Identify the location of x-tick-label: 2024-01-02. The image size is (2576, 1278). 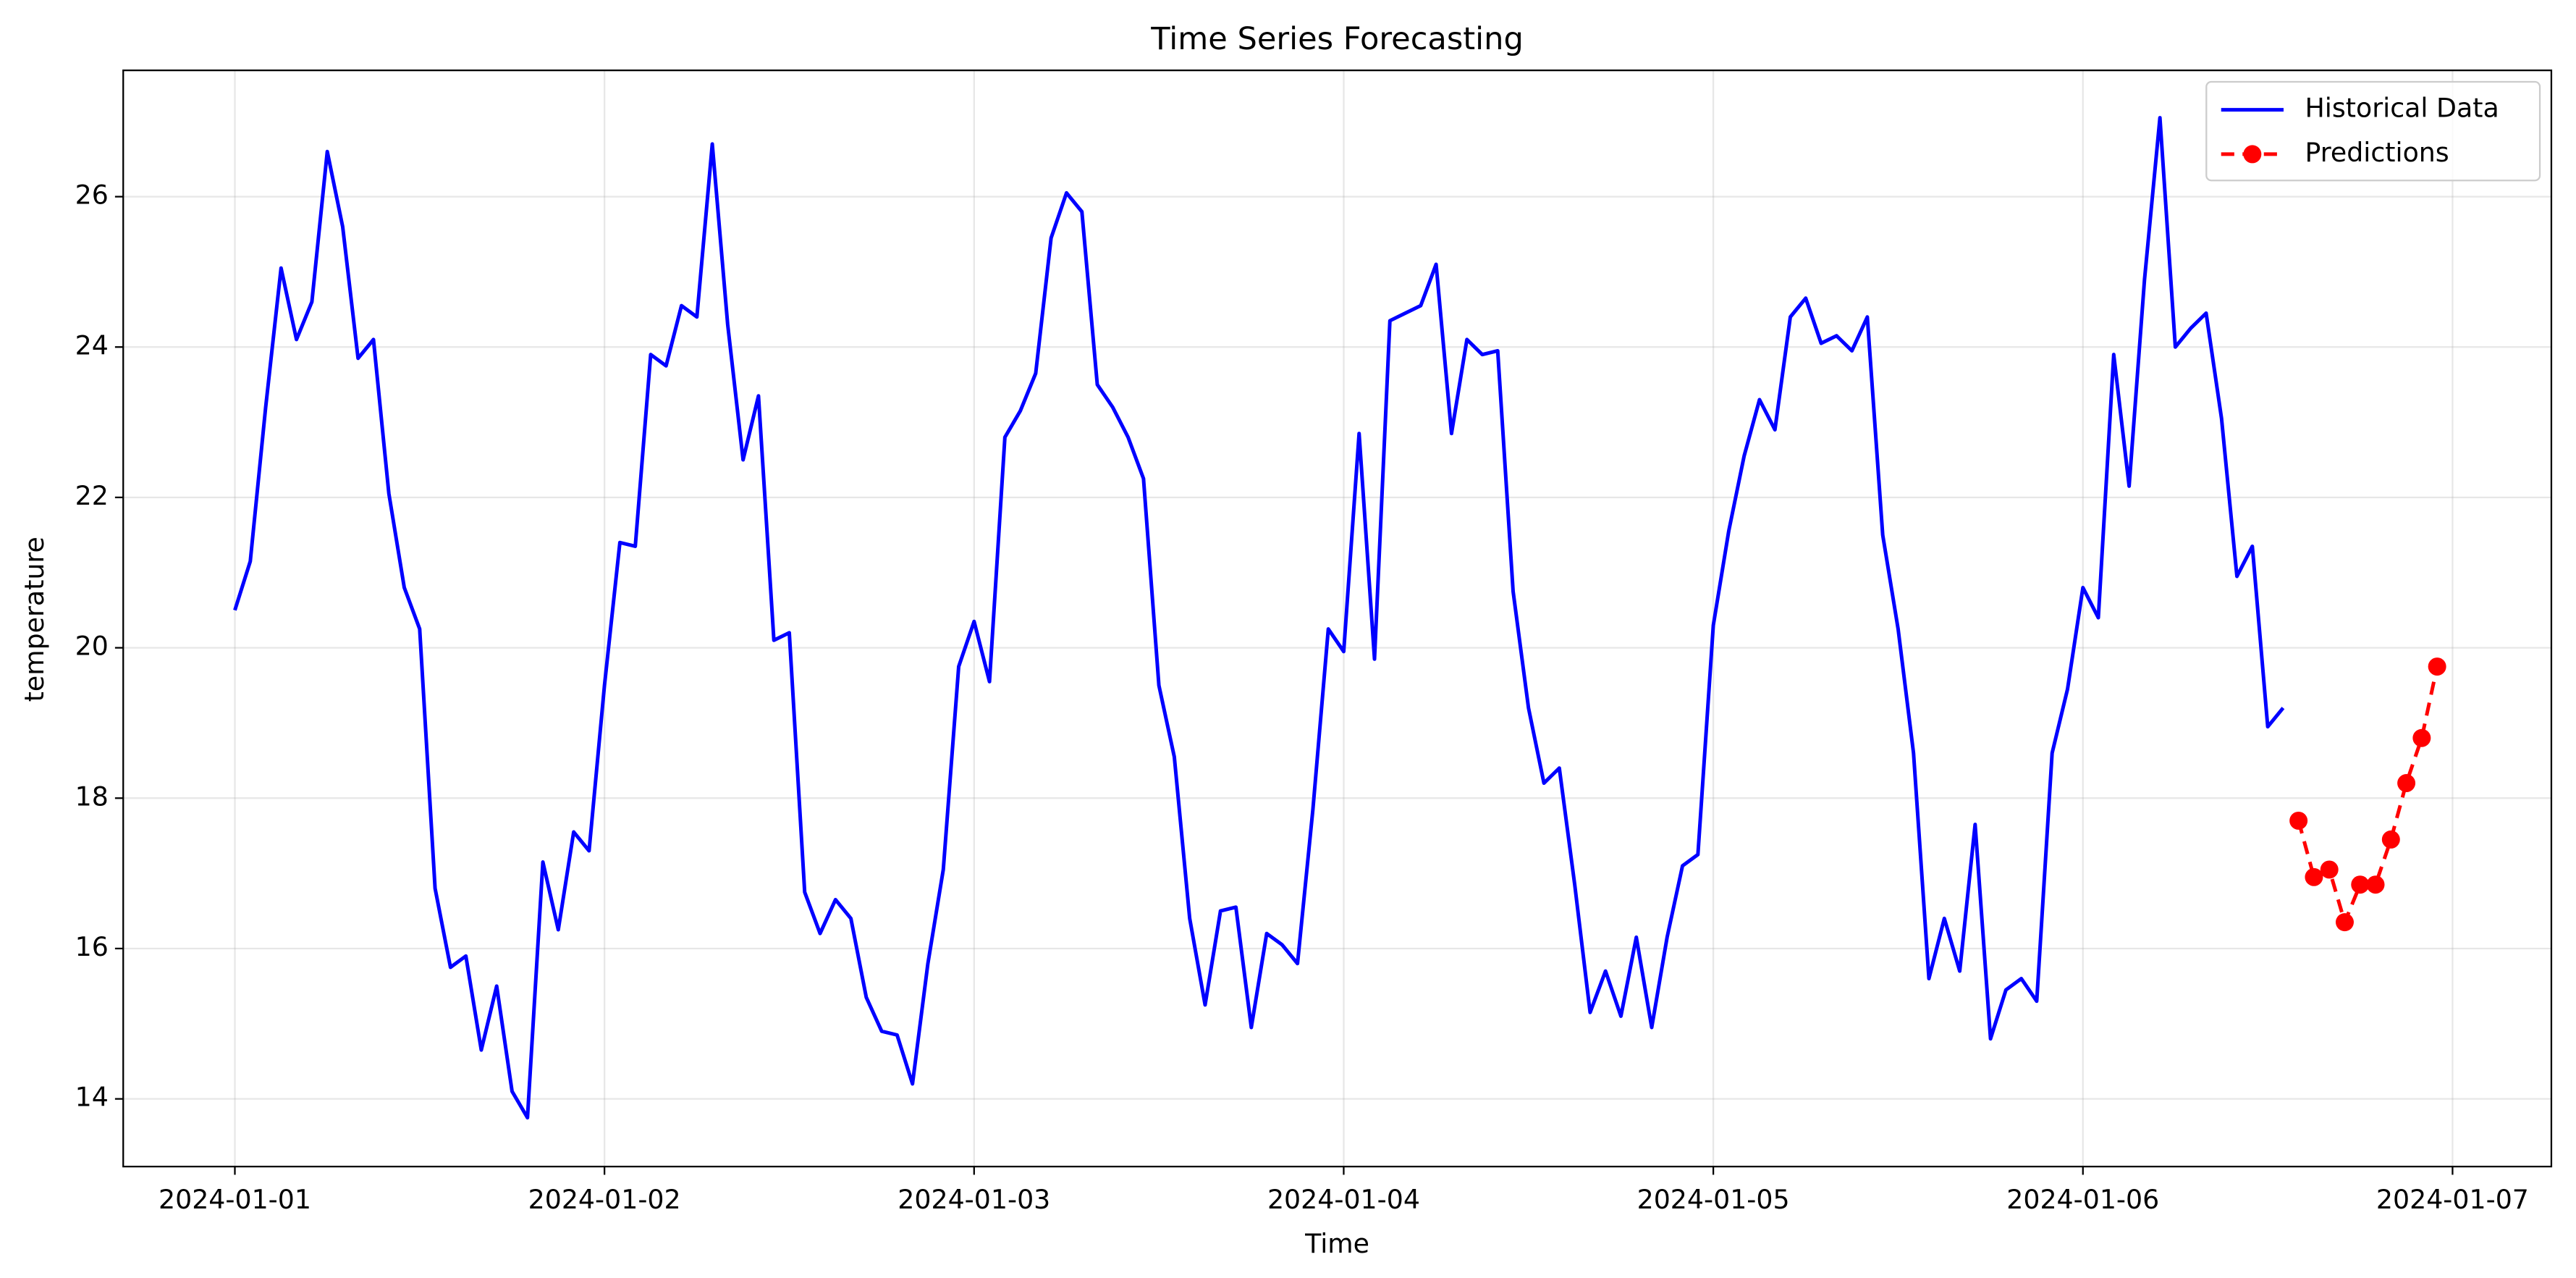
(604, 1199).